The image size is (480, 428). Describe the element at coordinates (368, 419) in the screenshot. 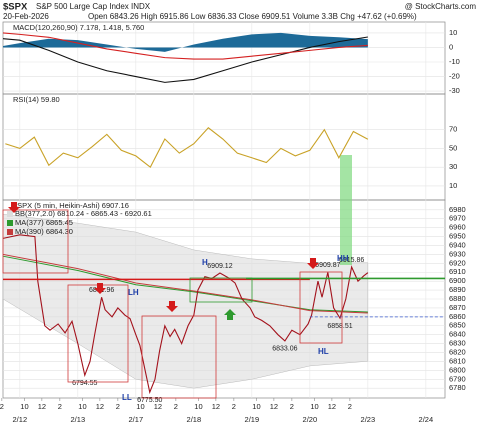

I see `date-tick-label: 2/23` at that location.